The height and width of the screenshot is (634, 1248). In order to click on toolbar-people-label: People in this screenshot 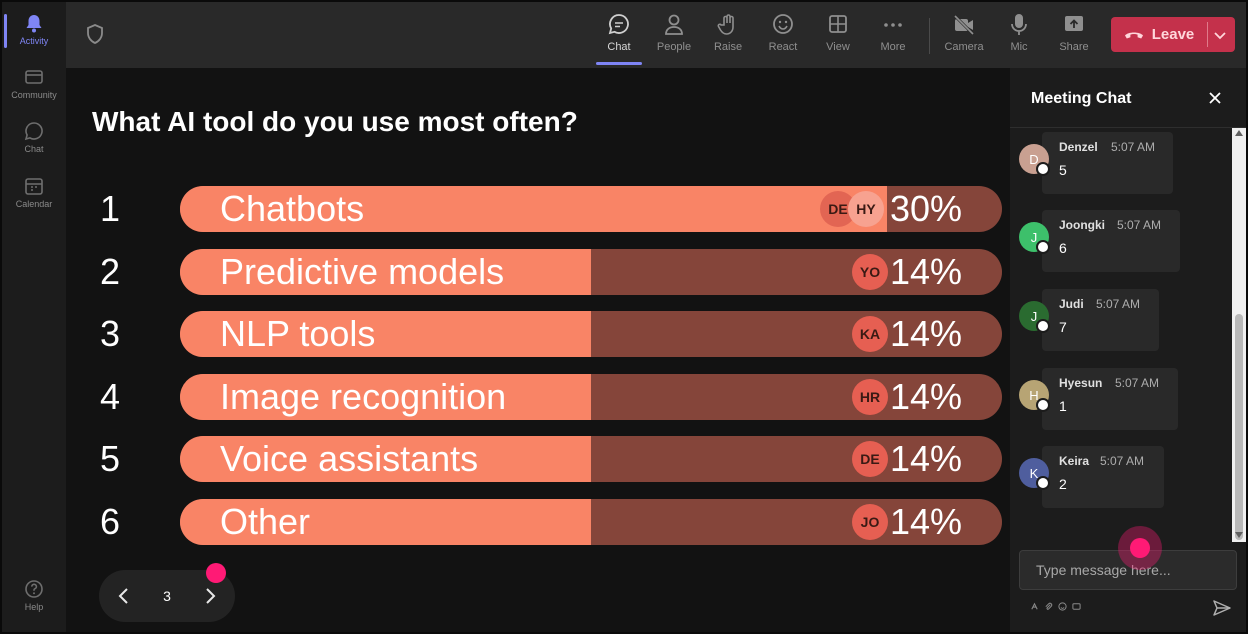, I will do `click(674, 47)`.